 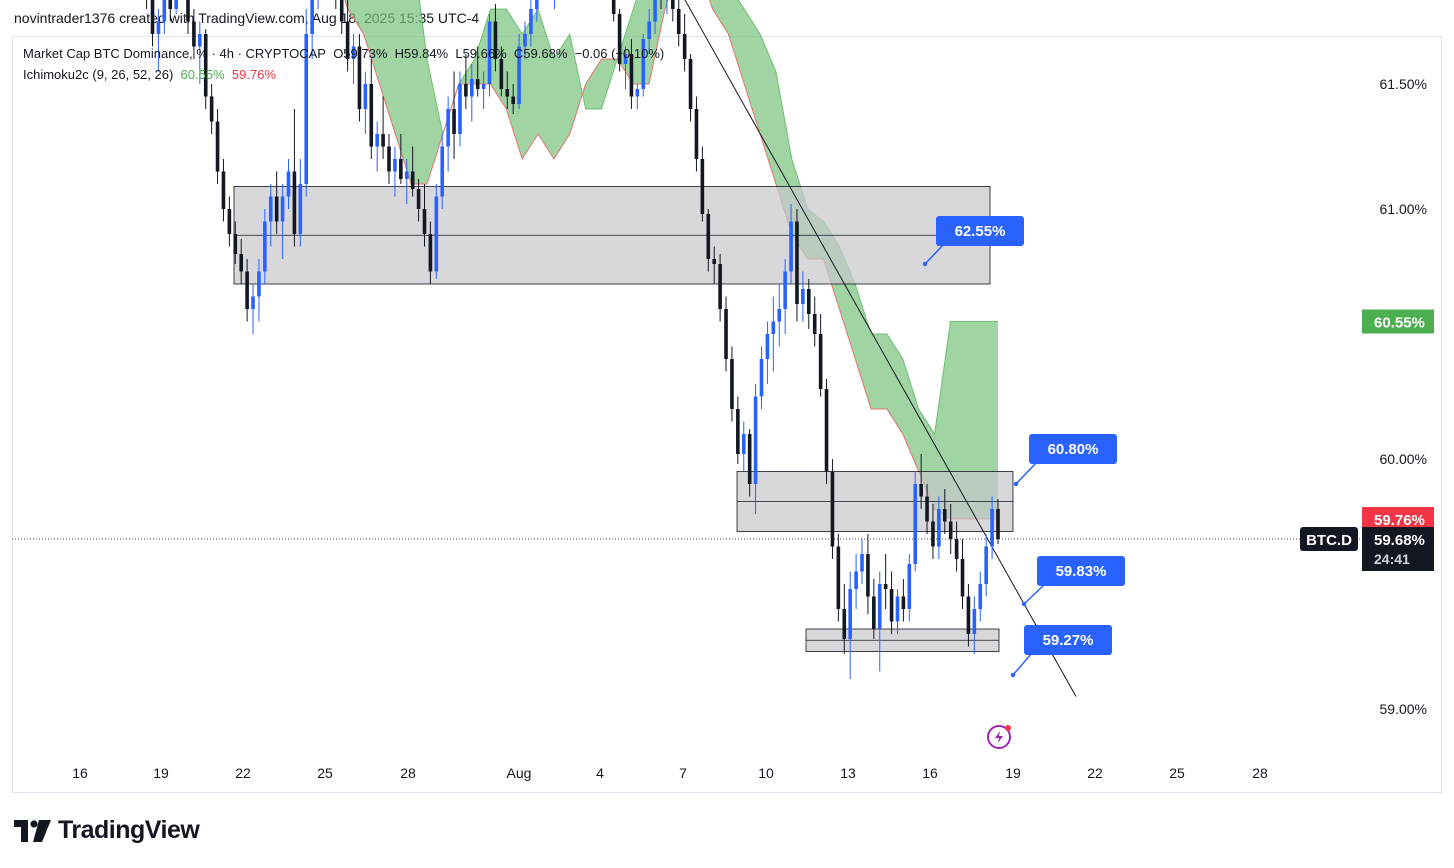 What do you see at coordinates (670, 773) in the screenshot?
I see `x-axis: 16 19 22 25 28 Aug 4 7 10 13 16 19 22 25 28` at bounding box center [670, 773].